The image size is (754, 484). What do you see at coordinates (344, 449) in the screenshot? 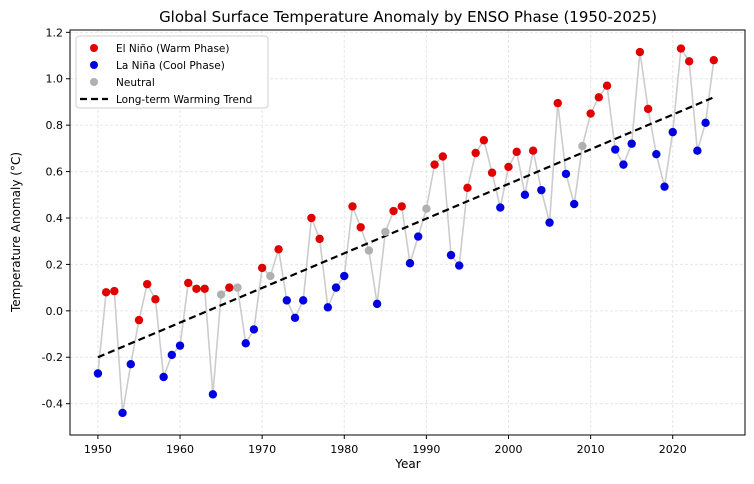
I see `x-tick-label: 1980` at bounding box center [344, 449].